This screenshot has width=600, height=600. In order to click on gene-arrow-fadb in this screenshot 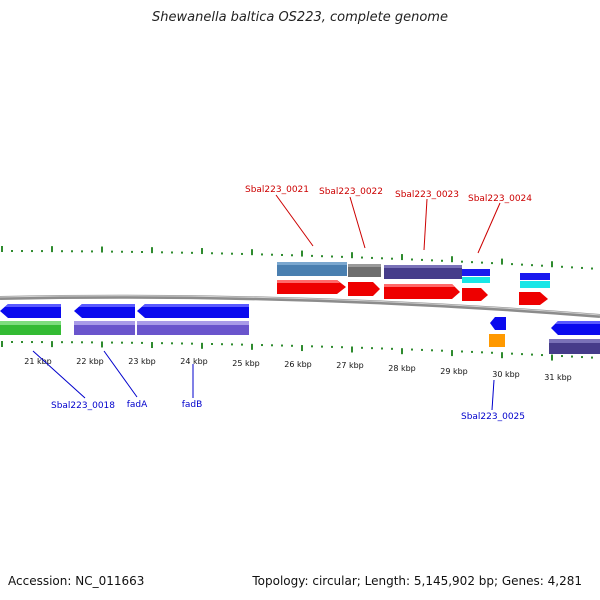, I will do `click(193, 311)`.